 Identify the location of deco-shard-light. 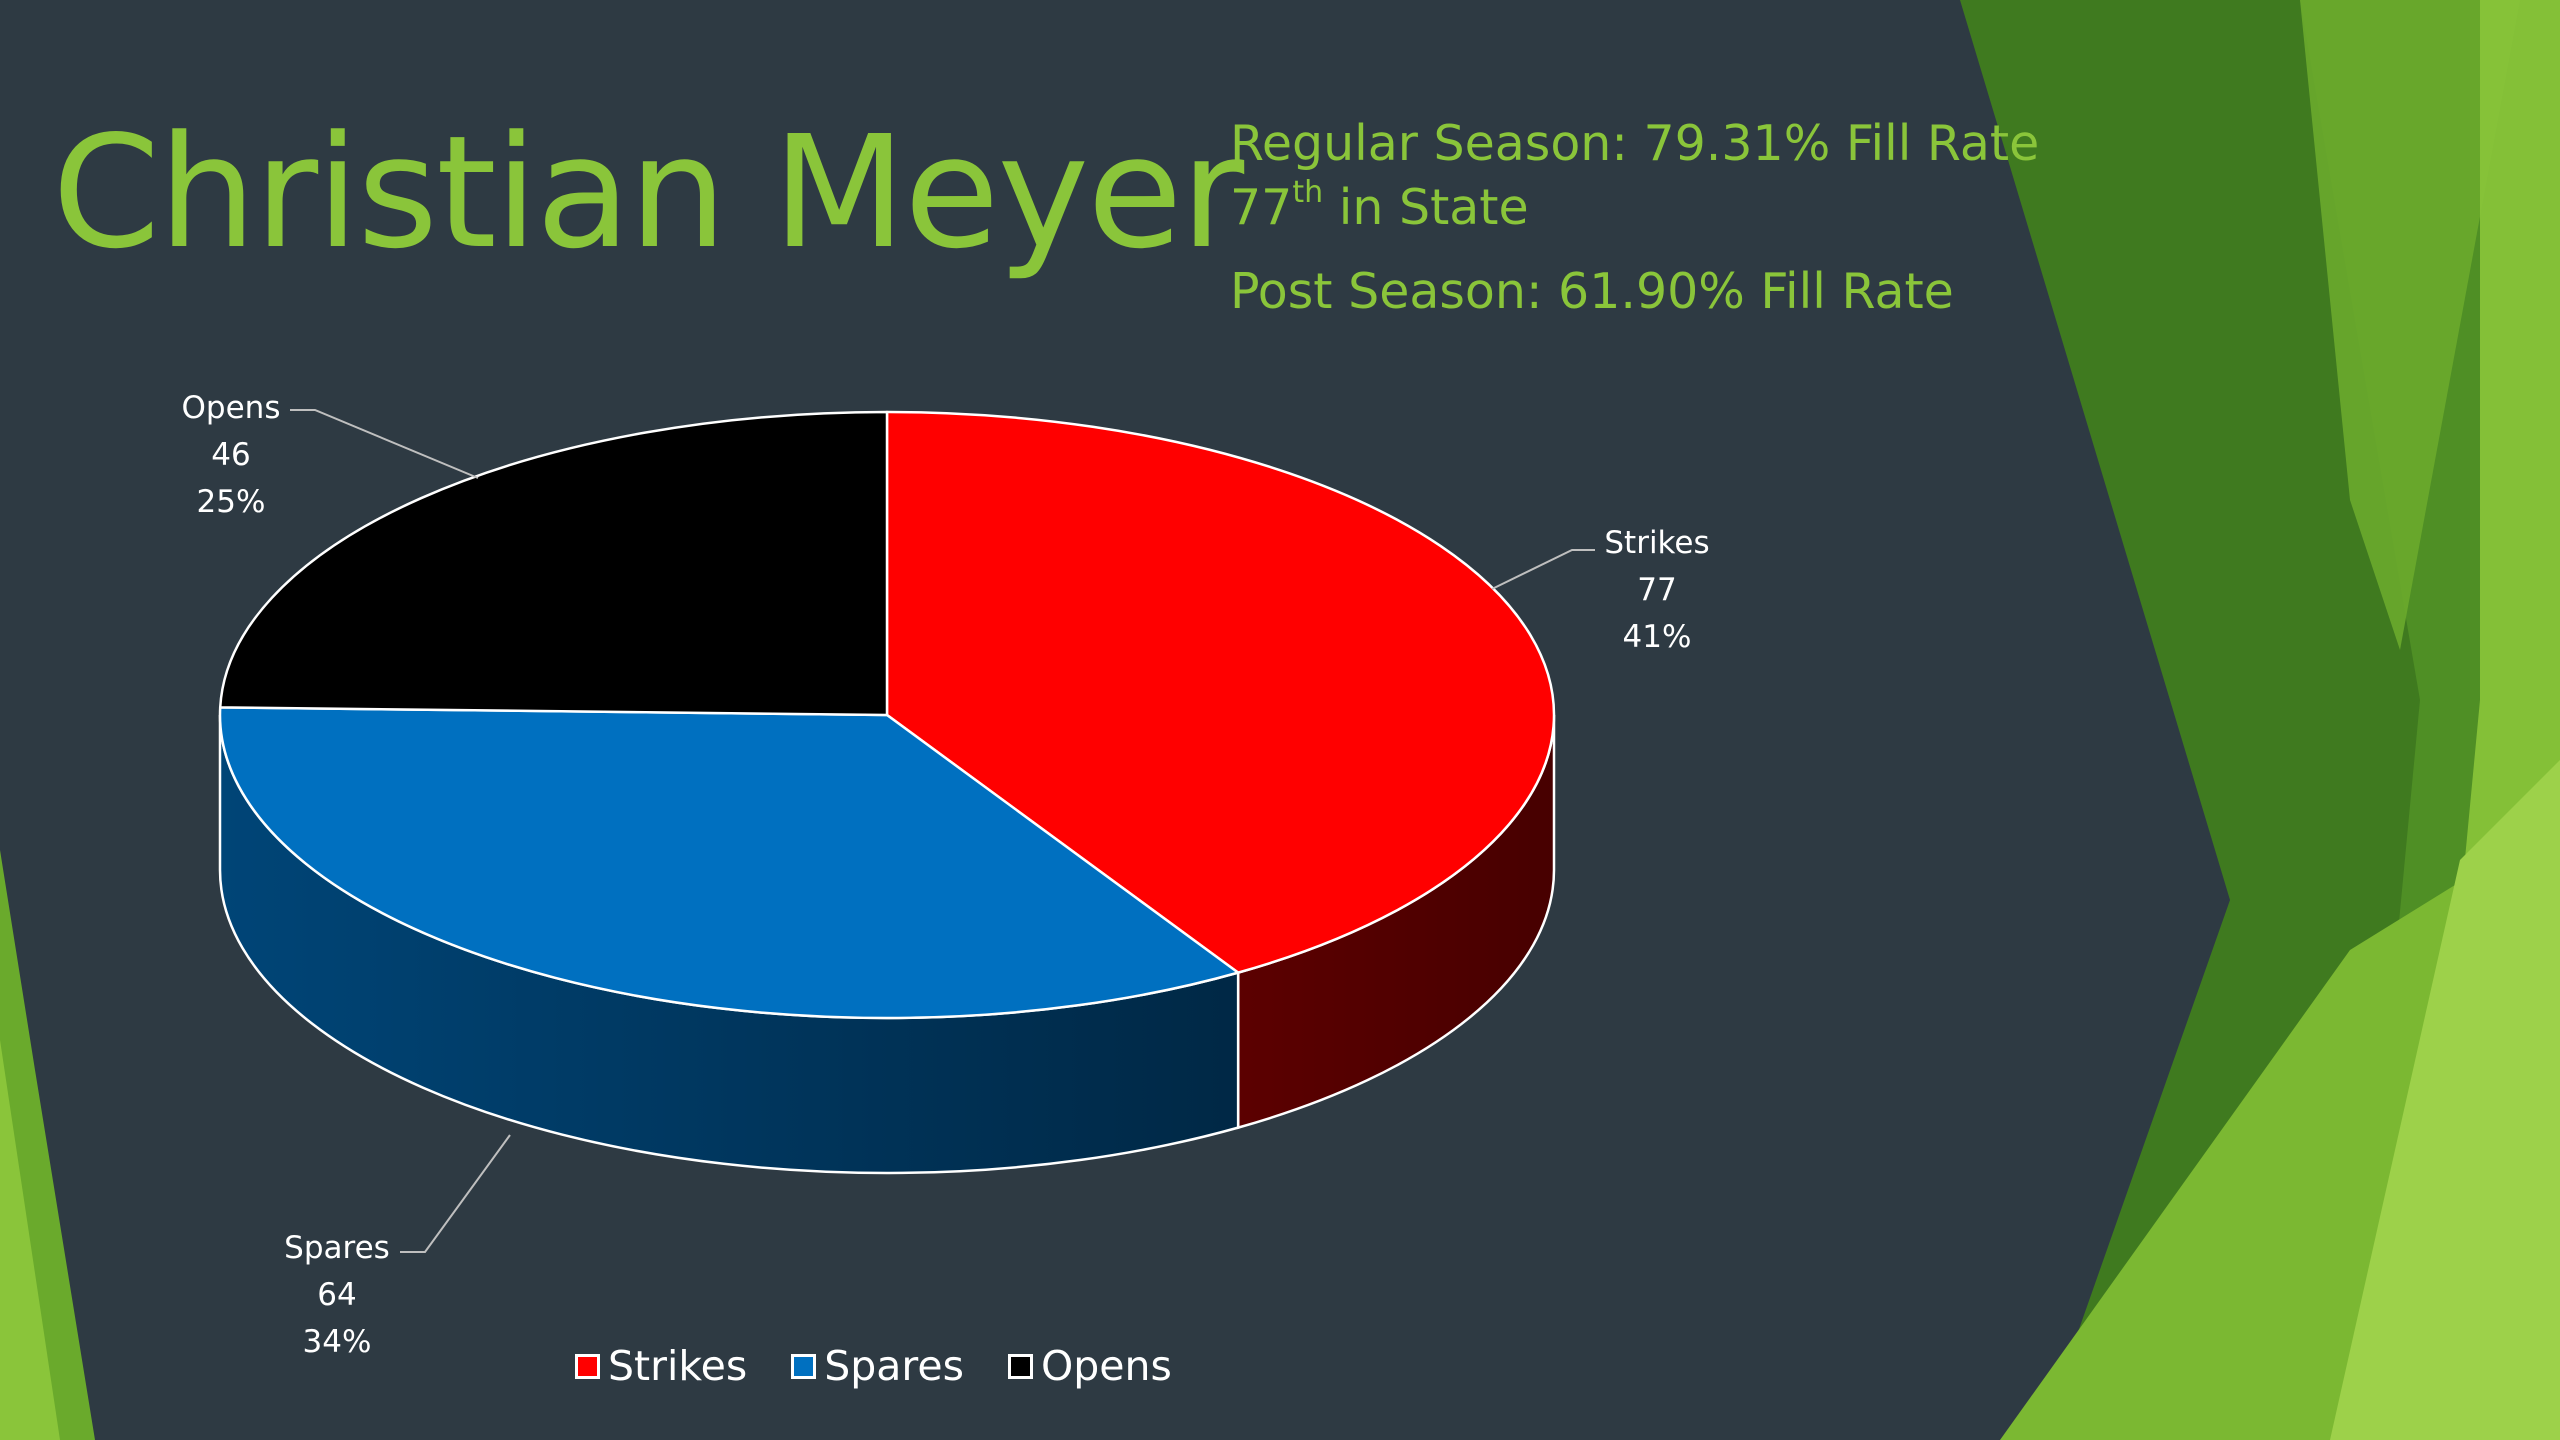
(2445, 1100).